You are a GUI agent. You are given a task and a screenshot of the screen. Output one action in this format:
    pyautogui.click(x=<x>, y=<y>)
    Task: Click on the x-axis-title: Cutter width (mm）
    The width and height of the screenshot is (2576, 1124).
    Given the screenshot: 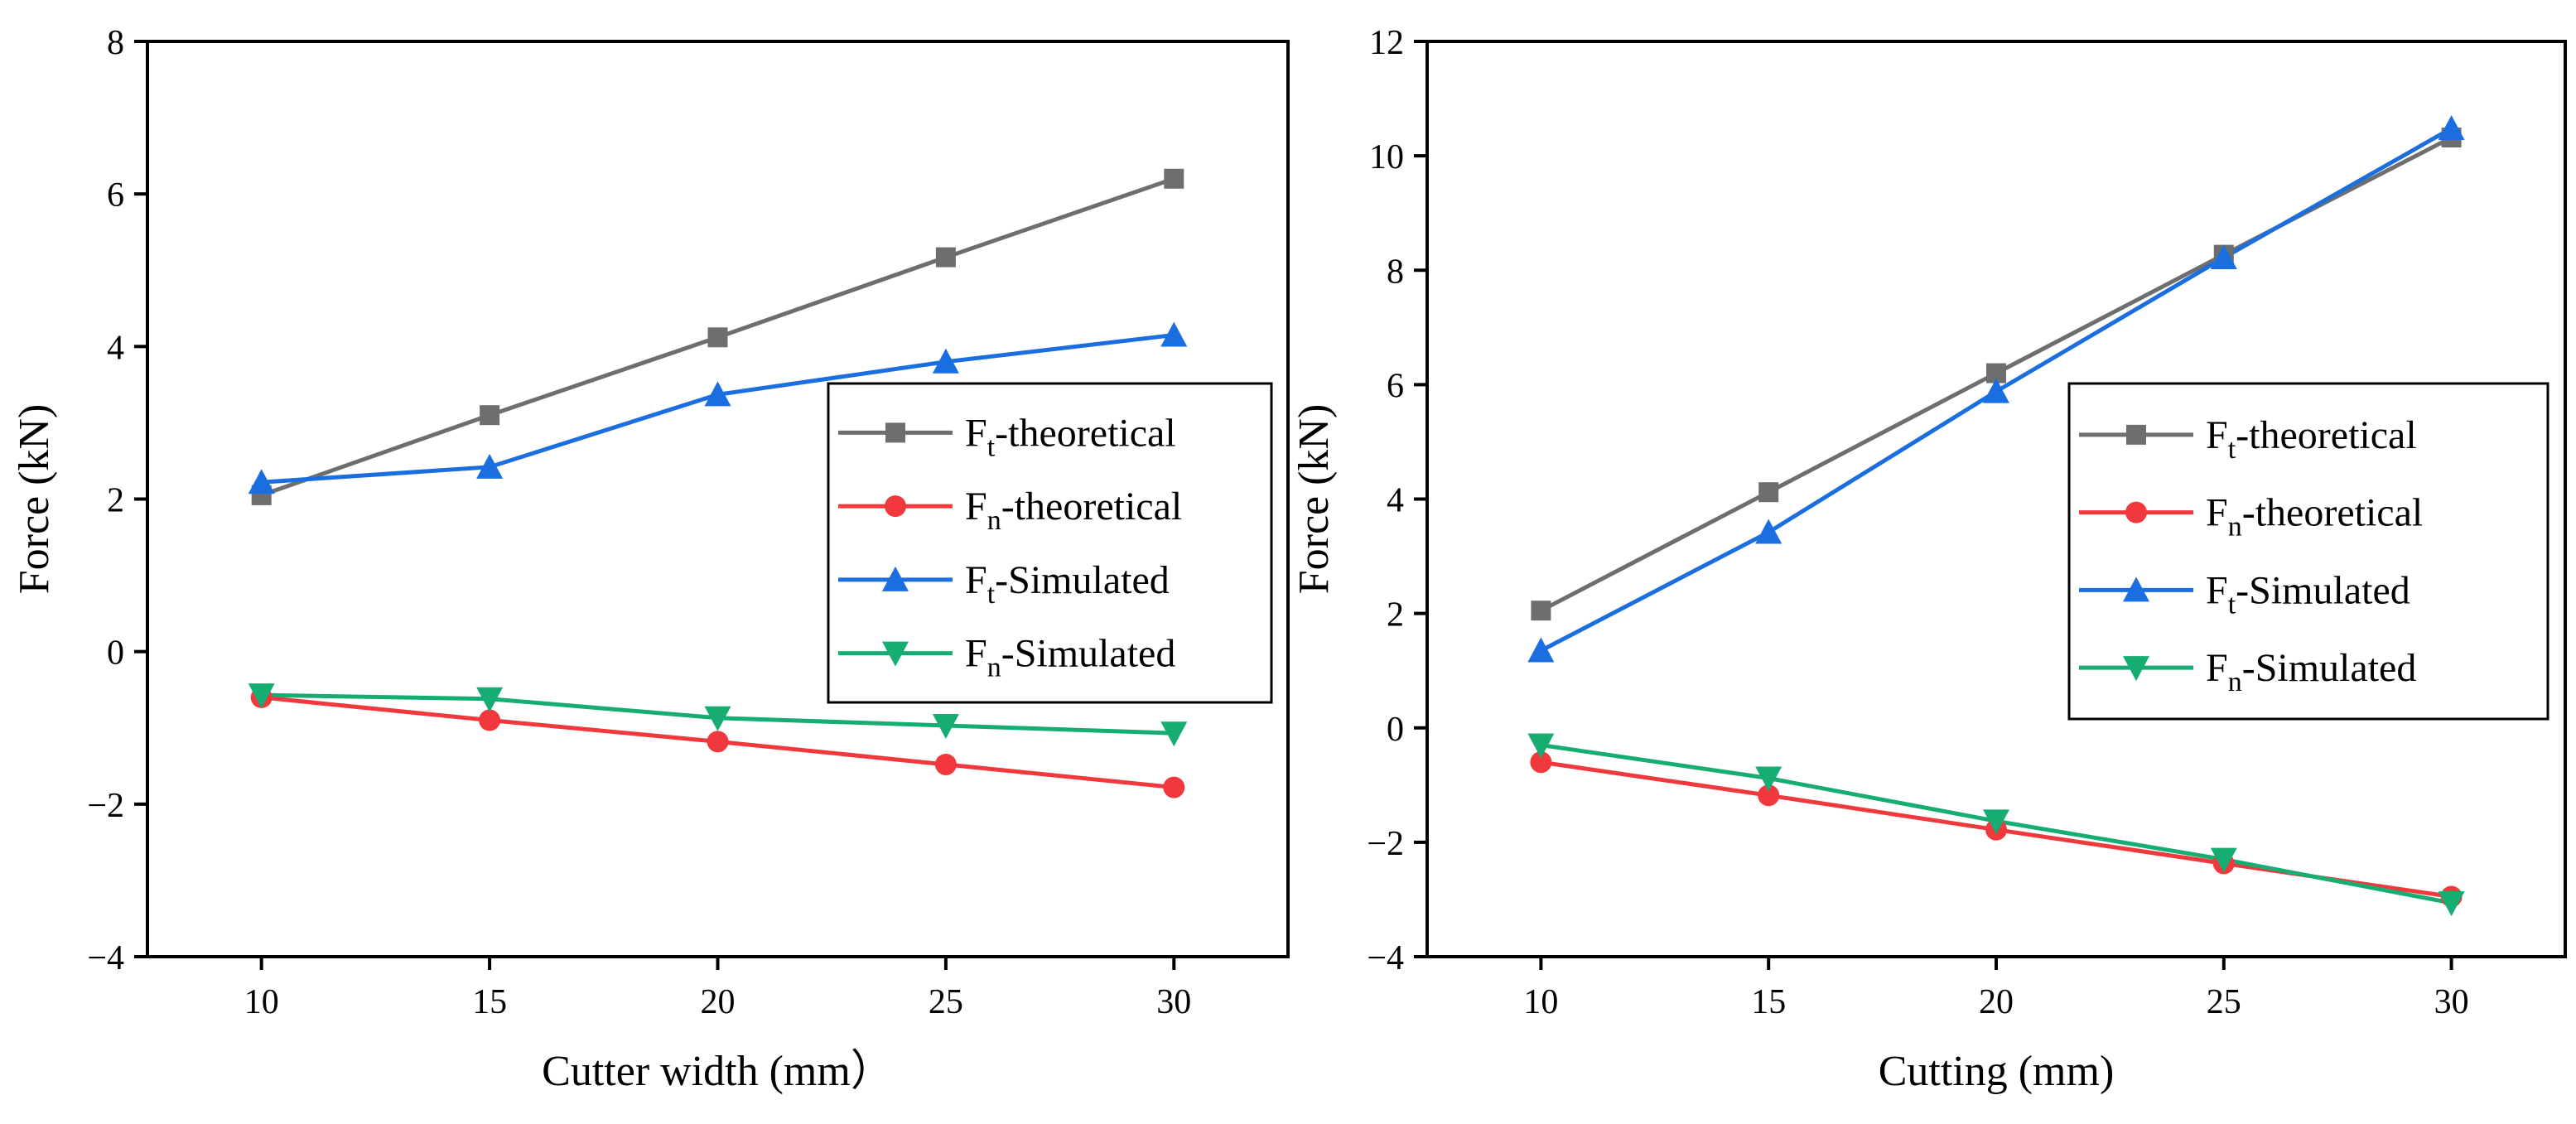 What is the action you would take?
    pyautogui.click(x=718, y=1071)
    